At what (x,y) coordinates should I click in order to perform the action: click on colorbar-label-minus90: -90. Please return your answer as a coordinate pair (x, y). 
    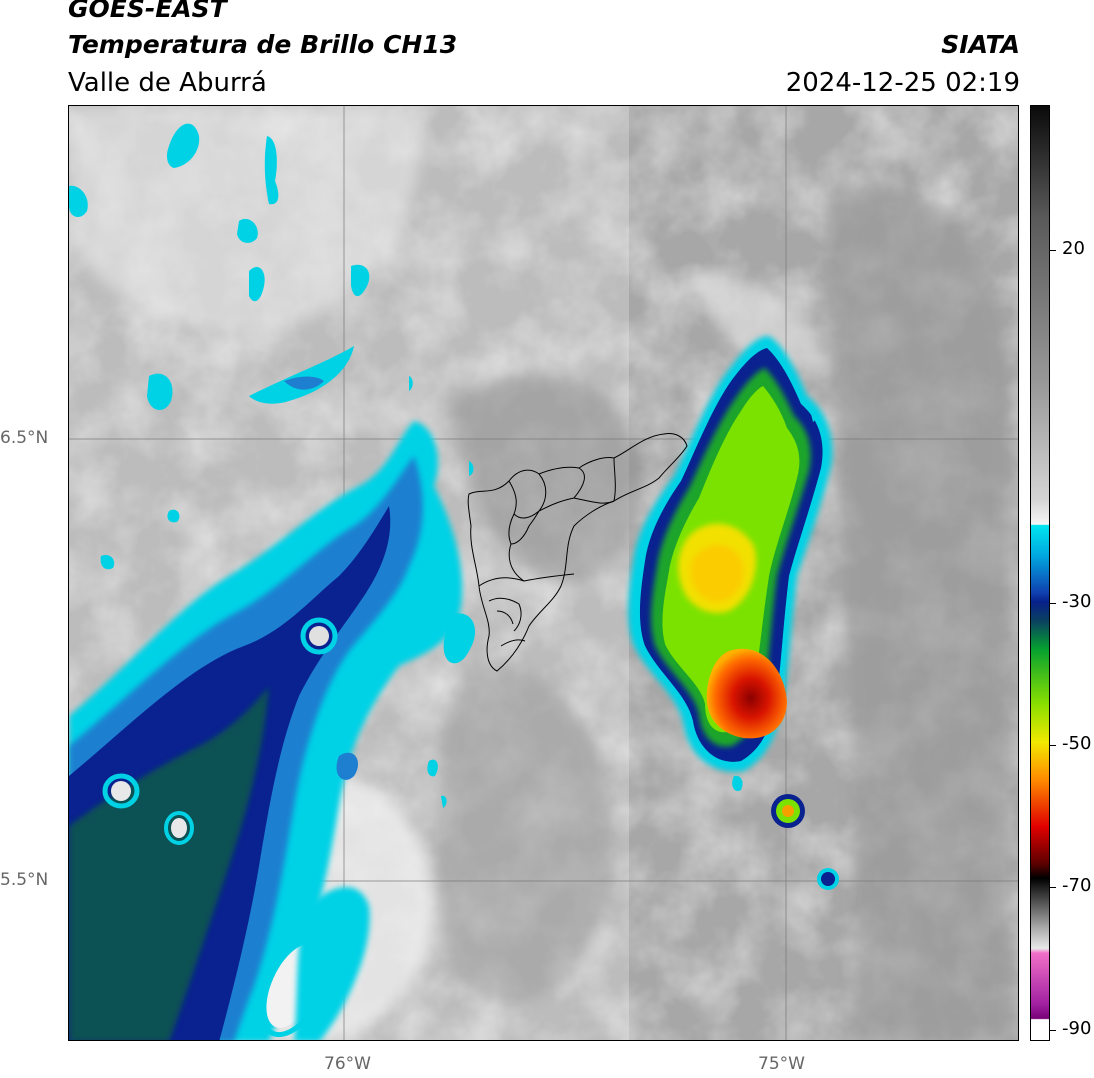
    Looking at the image, I should click on (1077, 1028).